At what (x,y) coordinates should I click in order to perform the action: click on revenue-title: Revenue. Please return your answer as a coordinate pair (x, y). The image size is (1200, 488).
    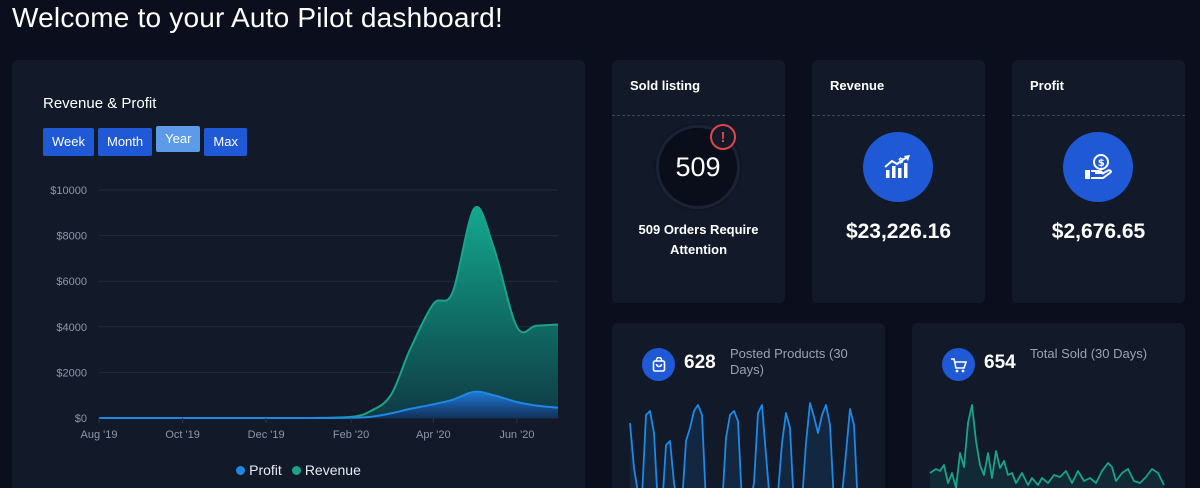
    Looking at the image, I should click on (898, 88).